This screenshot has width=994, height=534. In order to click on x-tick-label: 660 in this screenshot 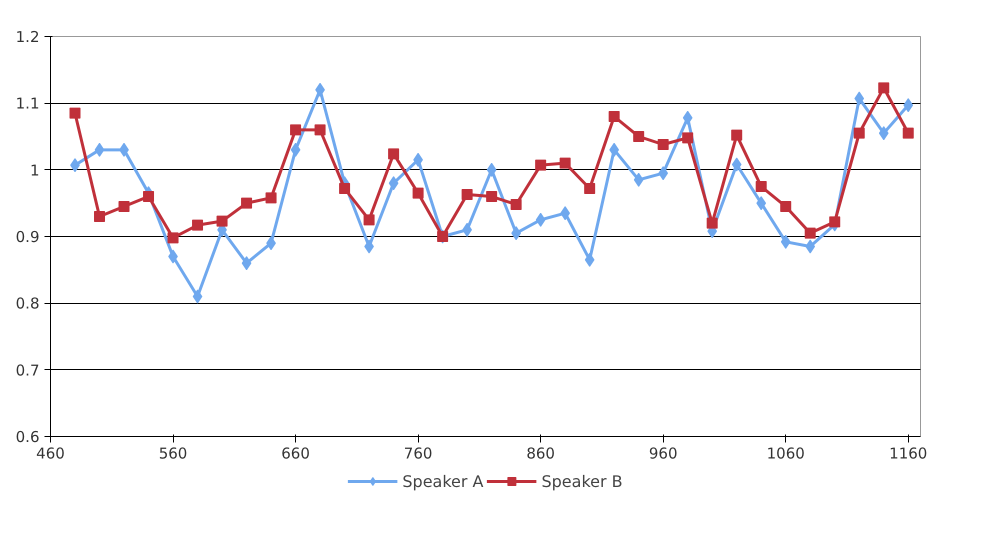, I will do `click(295, 453)`.